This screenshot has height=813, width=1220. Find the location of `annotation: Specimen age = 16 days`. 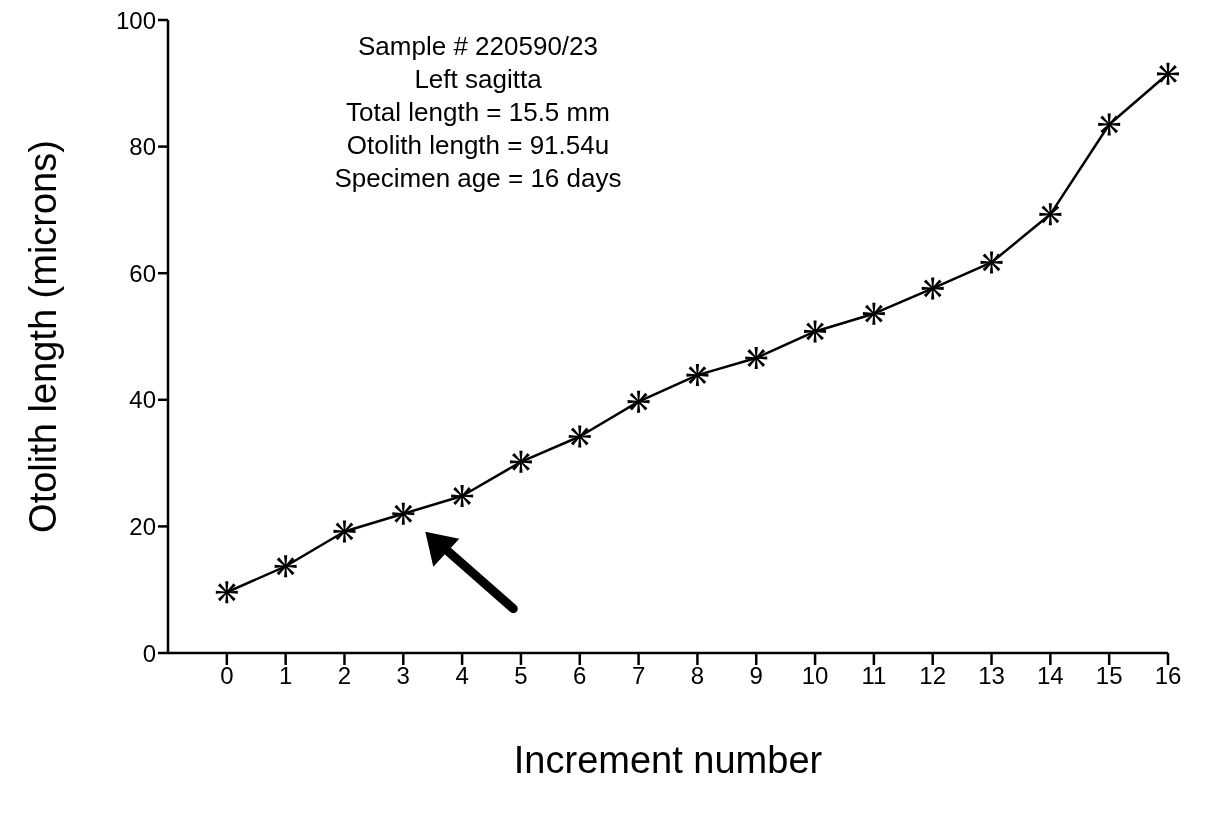

annotation: Specimen age = 16 days is located at coordinates (478, 178).